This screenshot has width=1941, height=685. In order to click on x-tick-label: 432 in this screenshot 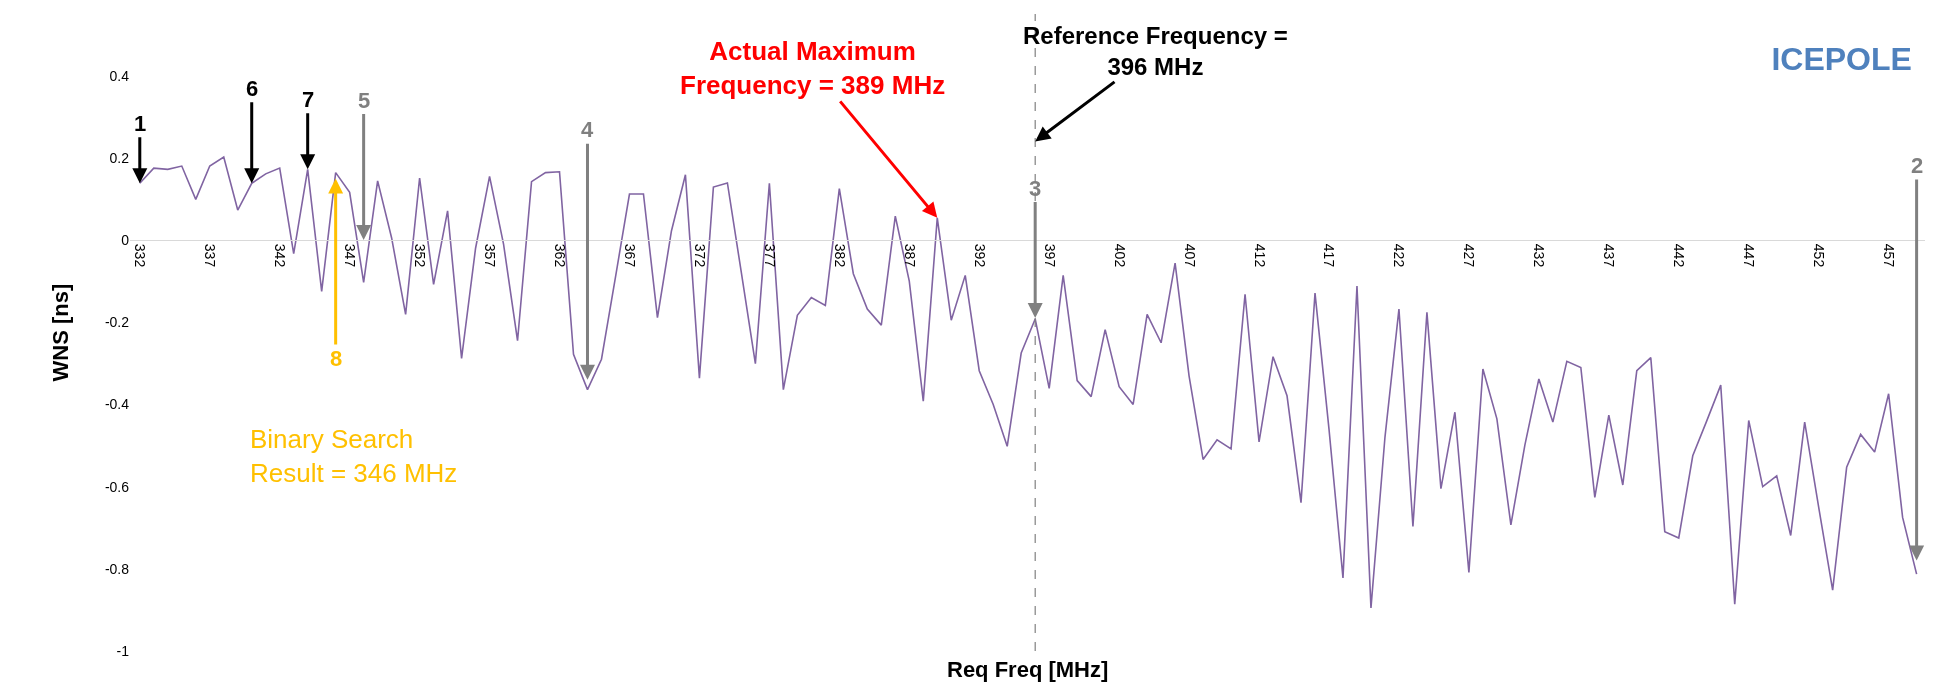, I will do `click(1539, 255)`.